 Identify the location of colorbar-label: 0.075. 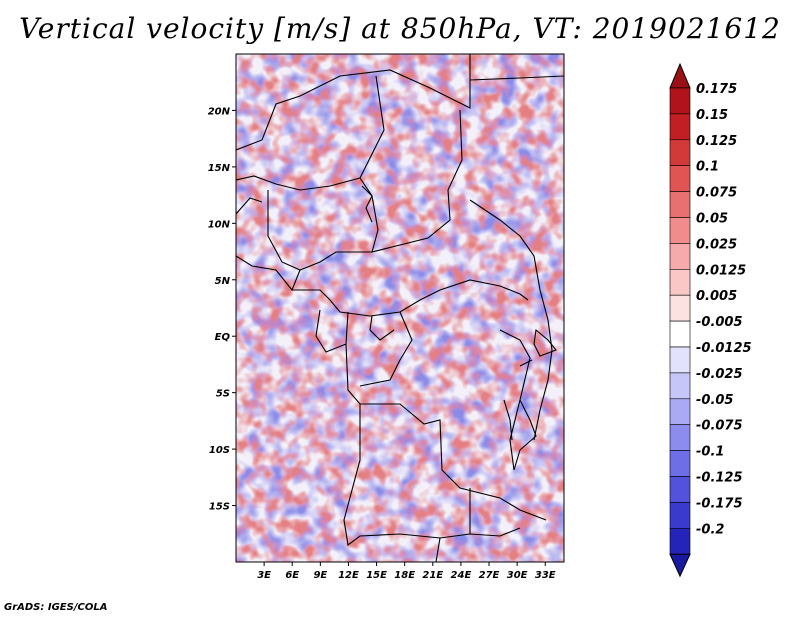
(716, 193).